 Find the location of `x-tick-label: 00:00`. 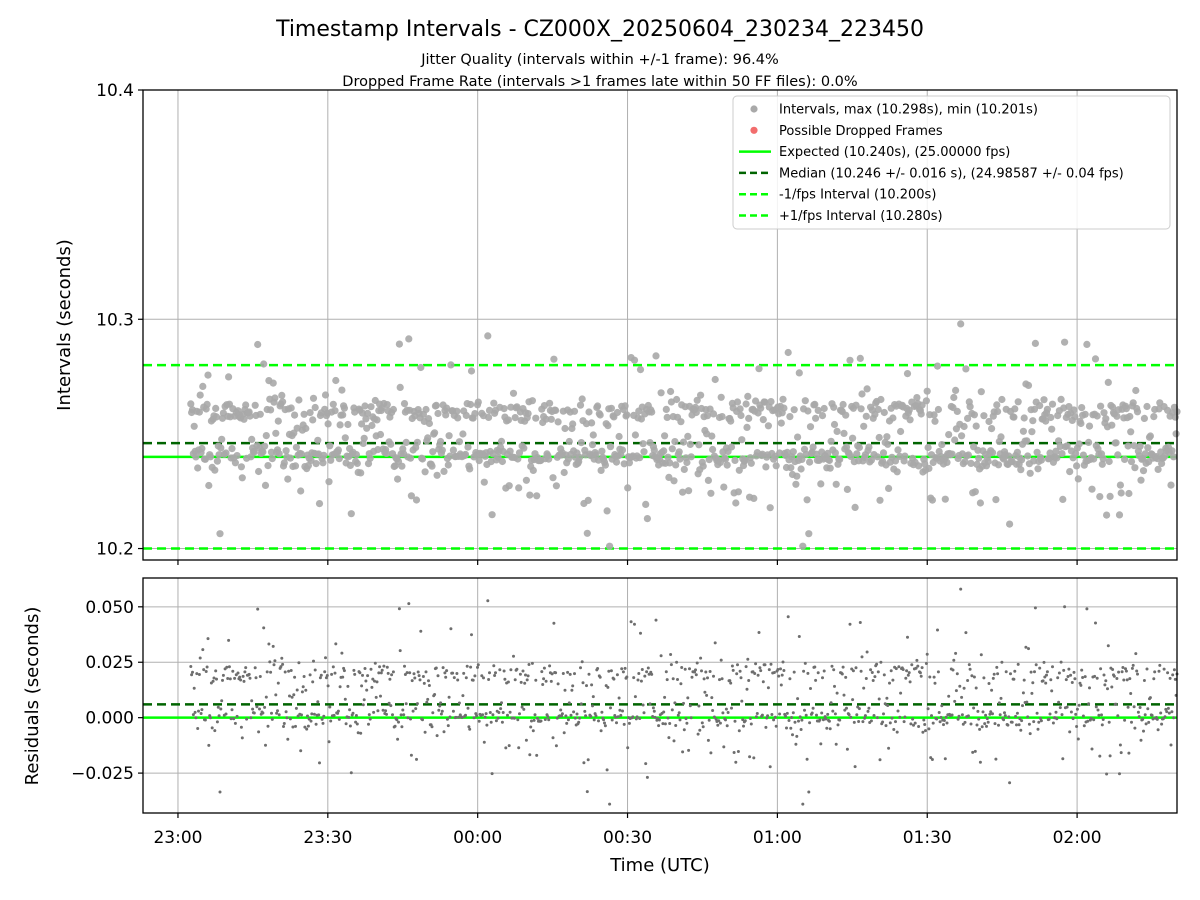

x-tick-label: 00:00 is located at coordinates (477, 838).